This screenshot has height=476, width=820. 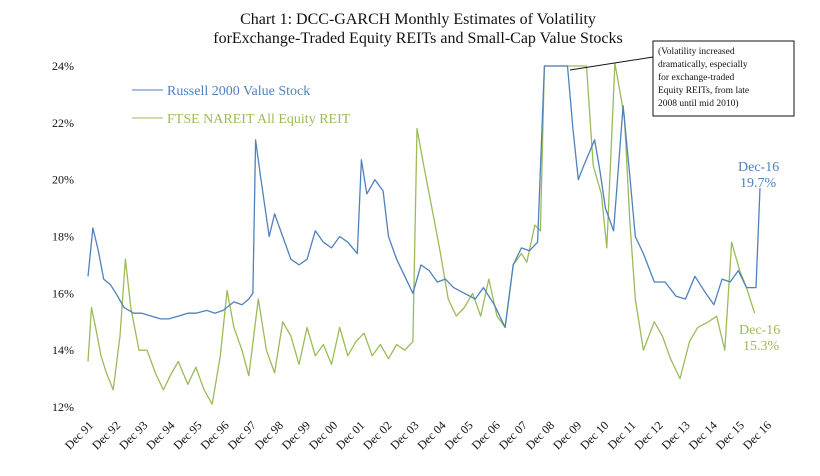 What do you see at coordinates (676, 435) in the screenshot?
I see `x-tick-label: Dec 13` at bounding box center [676, 435].